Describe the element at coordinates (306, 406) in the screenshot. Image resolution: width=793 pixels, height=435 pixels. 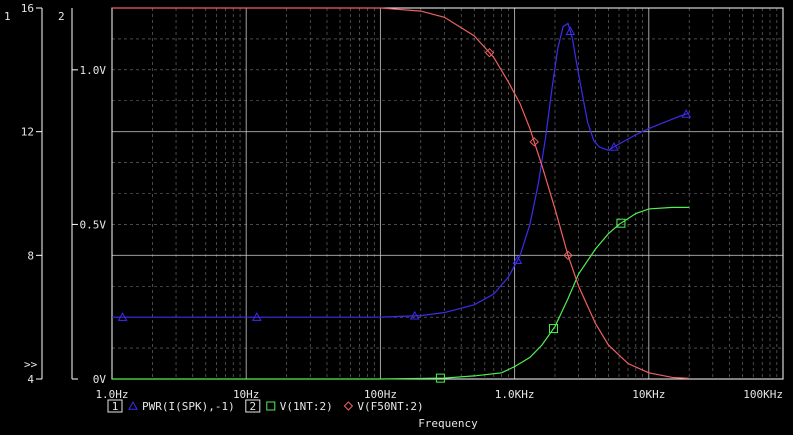
I see `legend-series-name: V(1NT:2)` at that location.